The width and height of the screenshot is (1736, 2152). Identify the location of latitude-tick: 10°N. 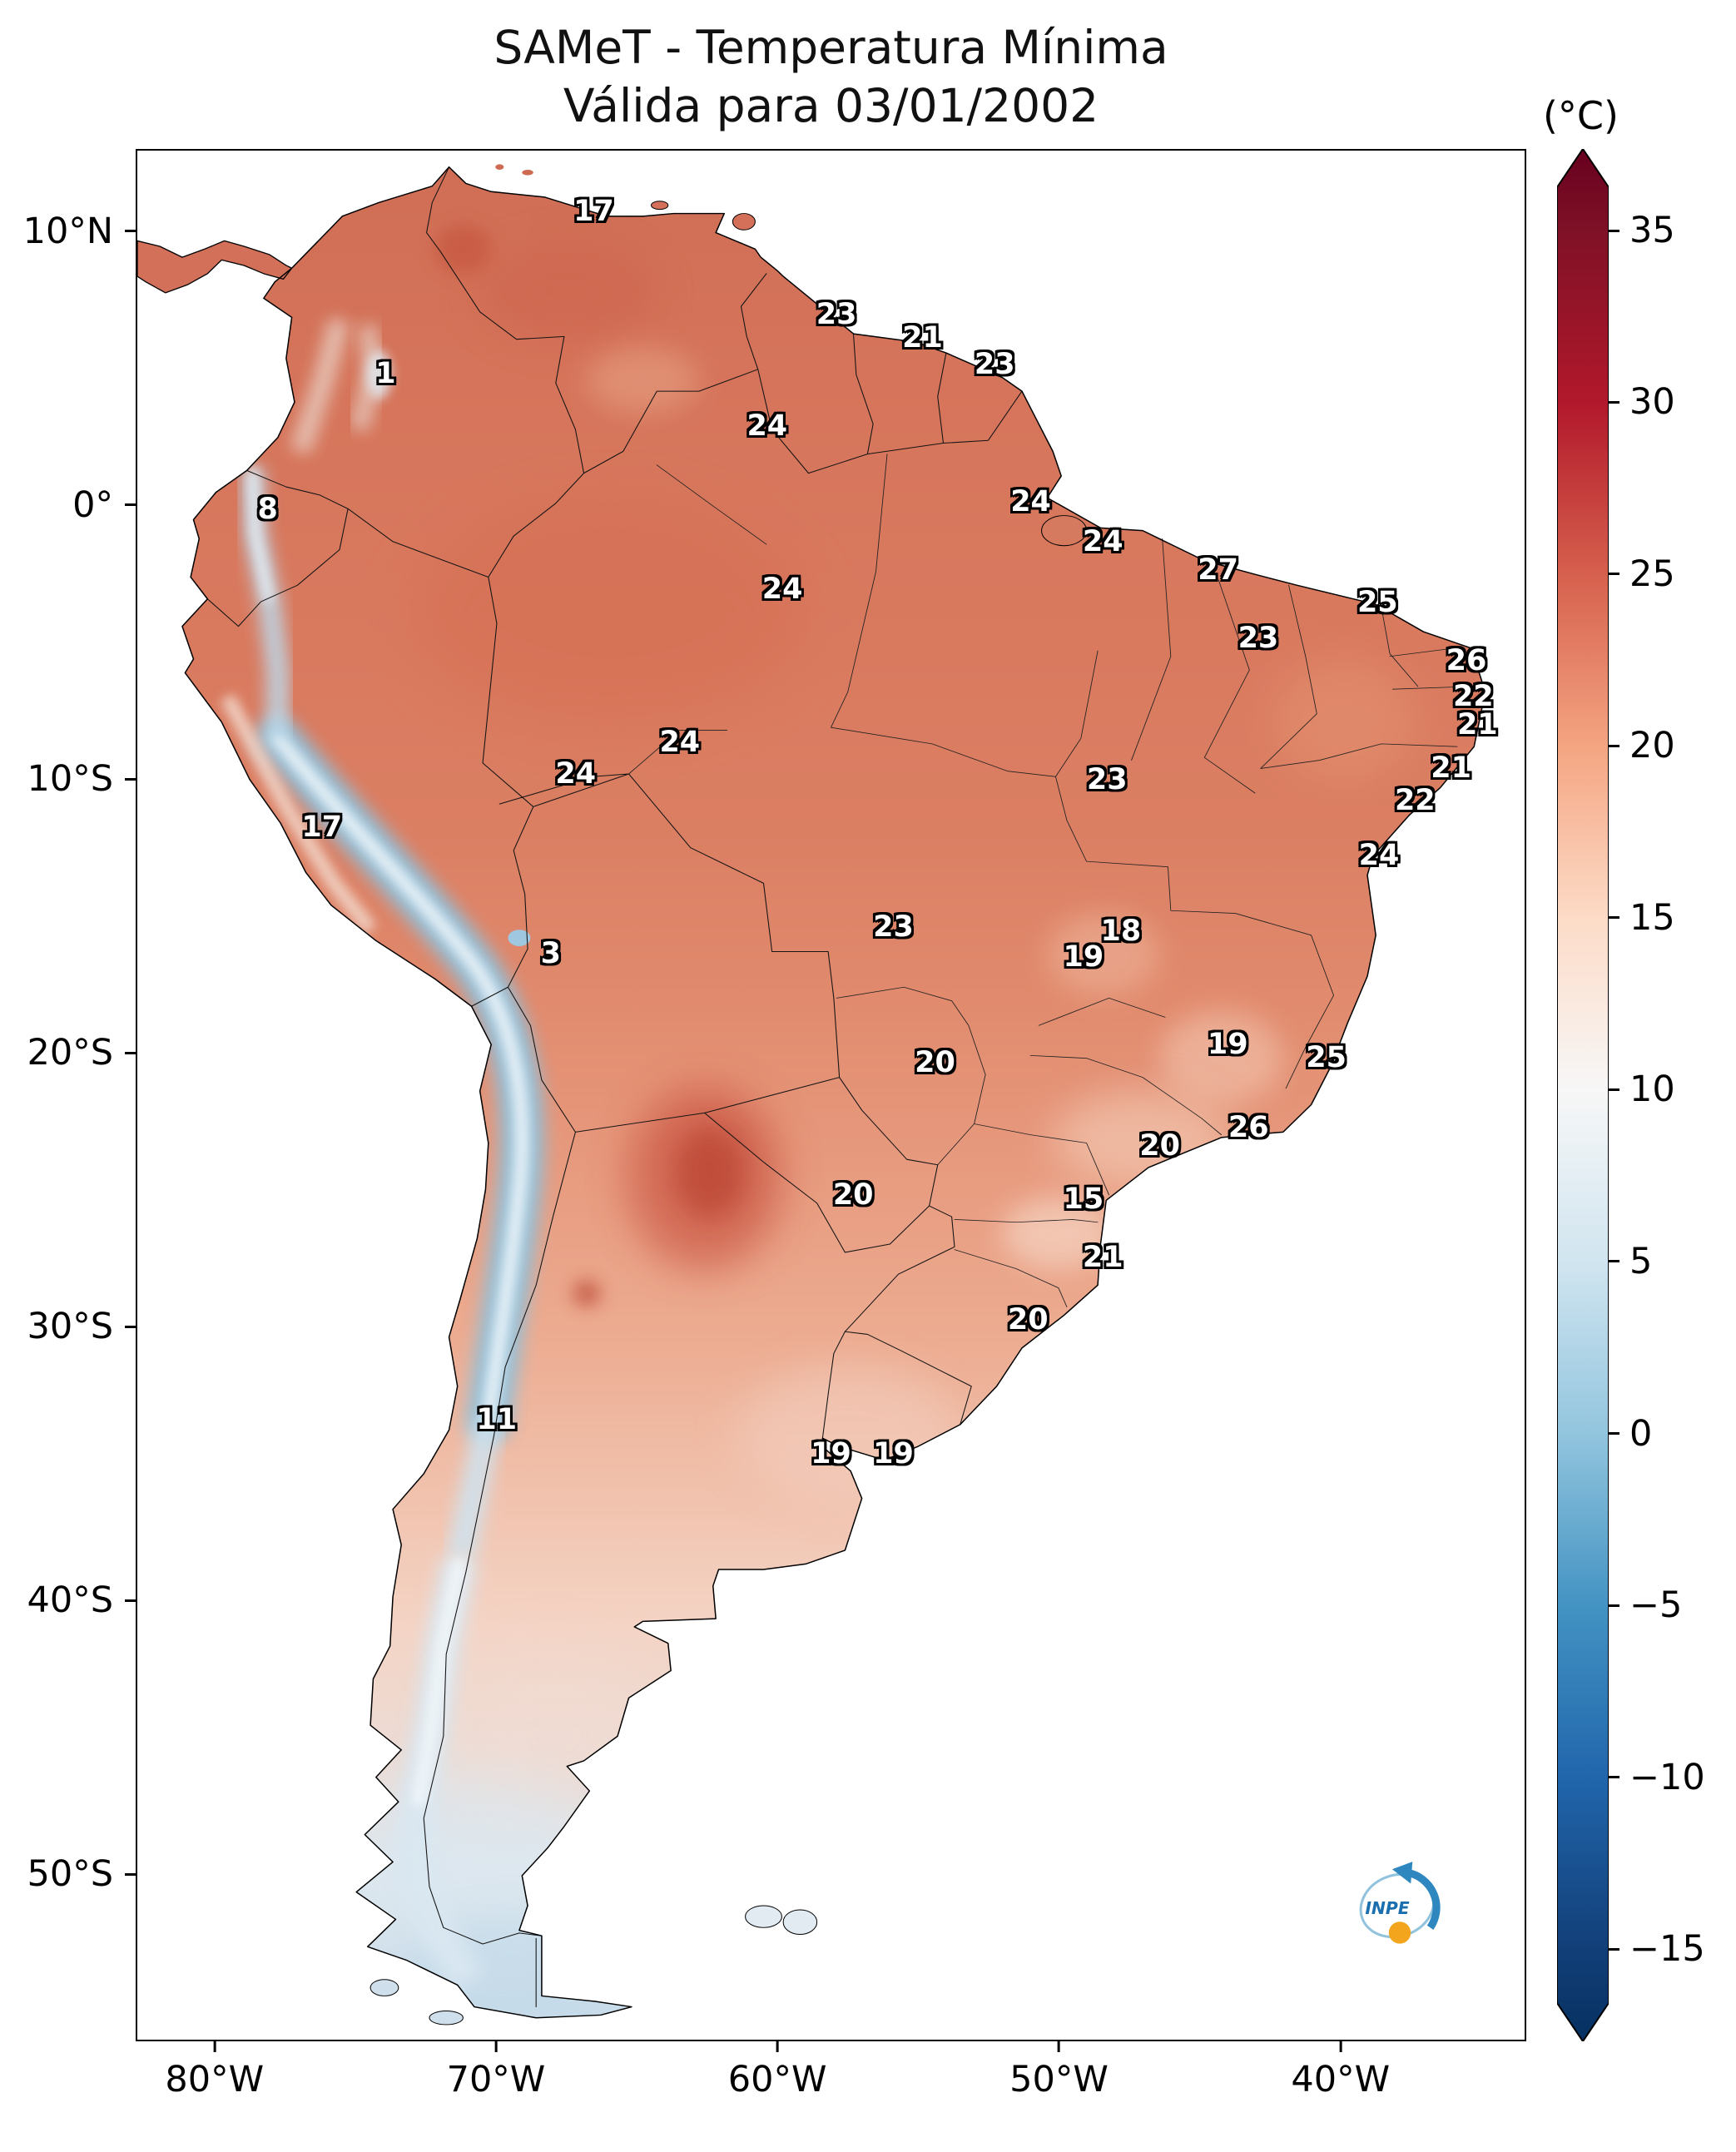
(79, 231).